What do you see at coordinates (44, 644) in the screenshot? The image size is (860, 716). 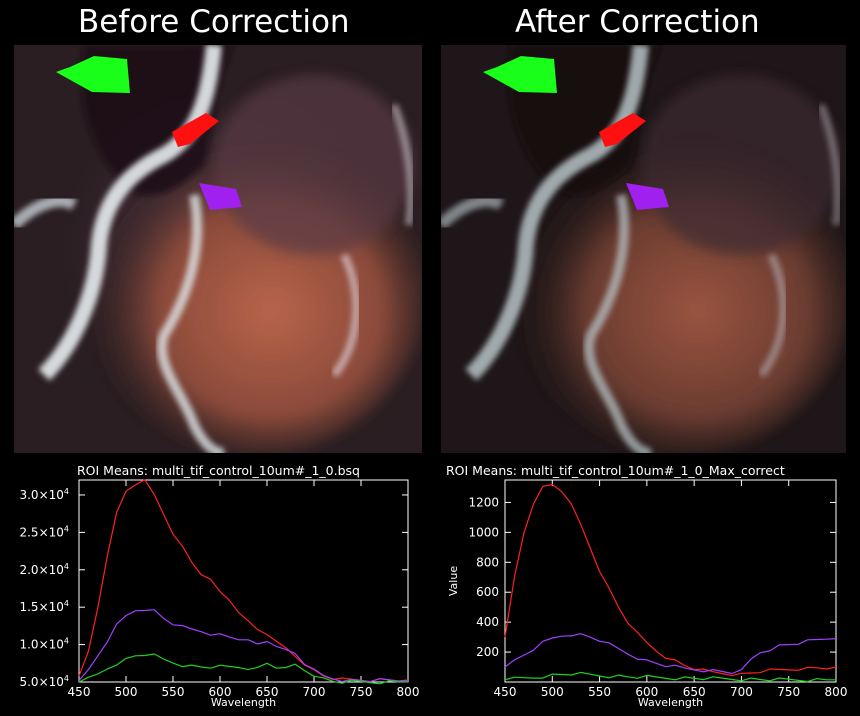 I see `y-tick-label: 1.0×104` at bounding box center [44, 644].